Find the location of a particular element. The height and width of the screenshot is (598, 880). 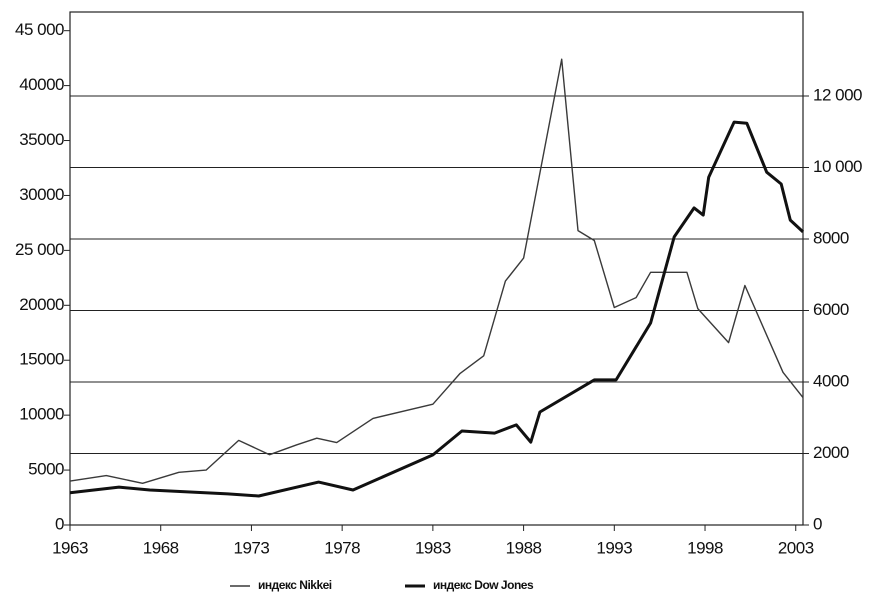

x-tick-label: 1988 is located at coordinates (524, 547).